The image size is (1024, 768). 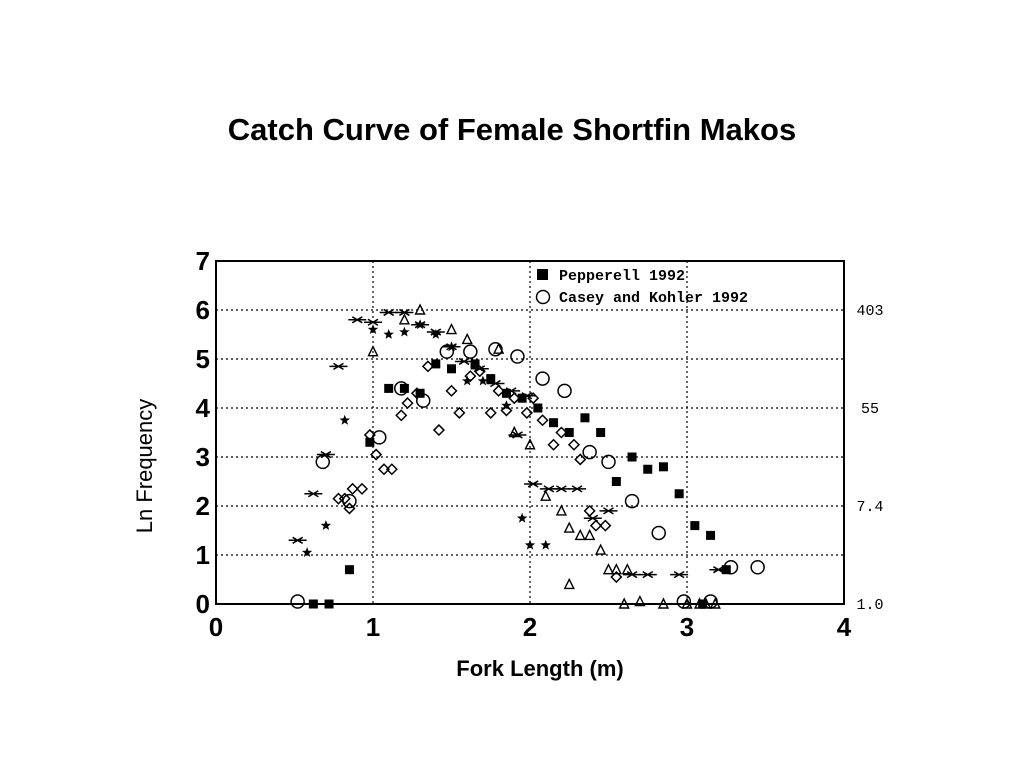 I want to click on x-tick-label: 3, so click(x=687, y=627).